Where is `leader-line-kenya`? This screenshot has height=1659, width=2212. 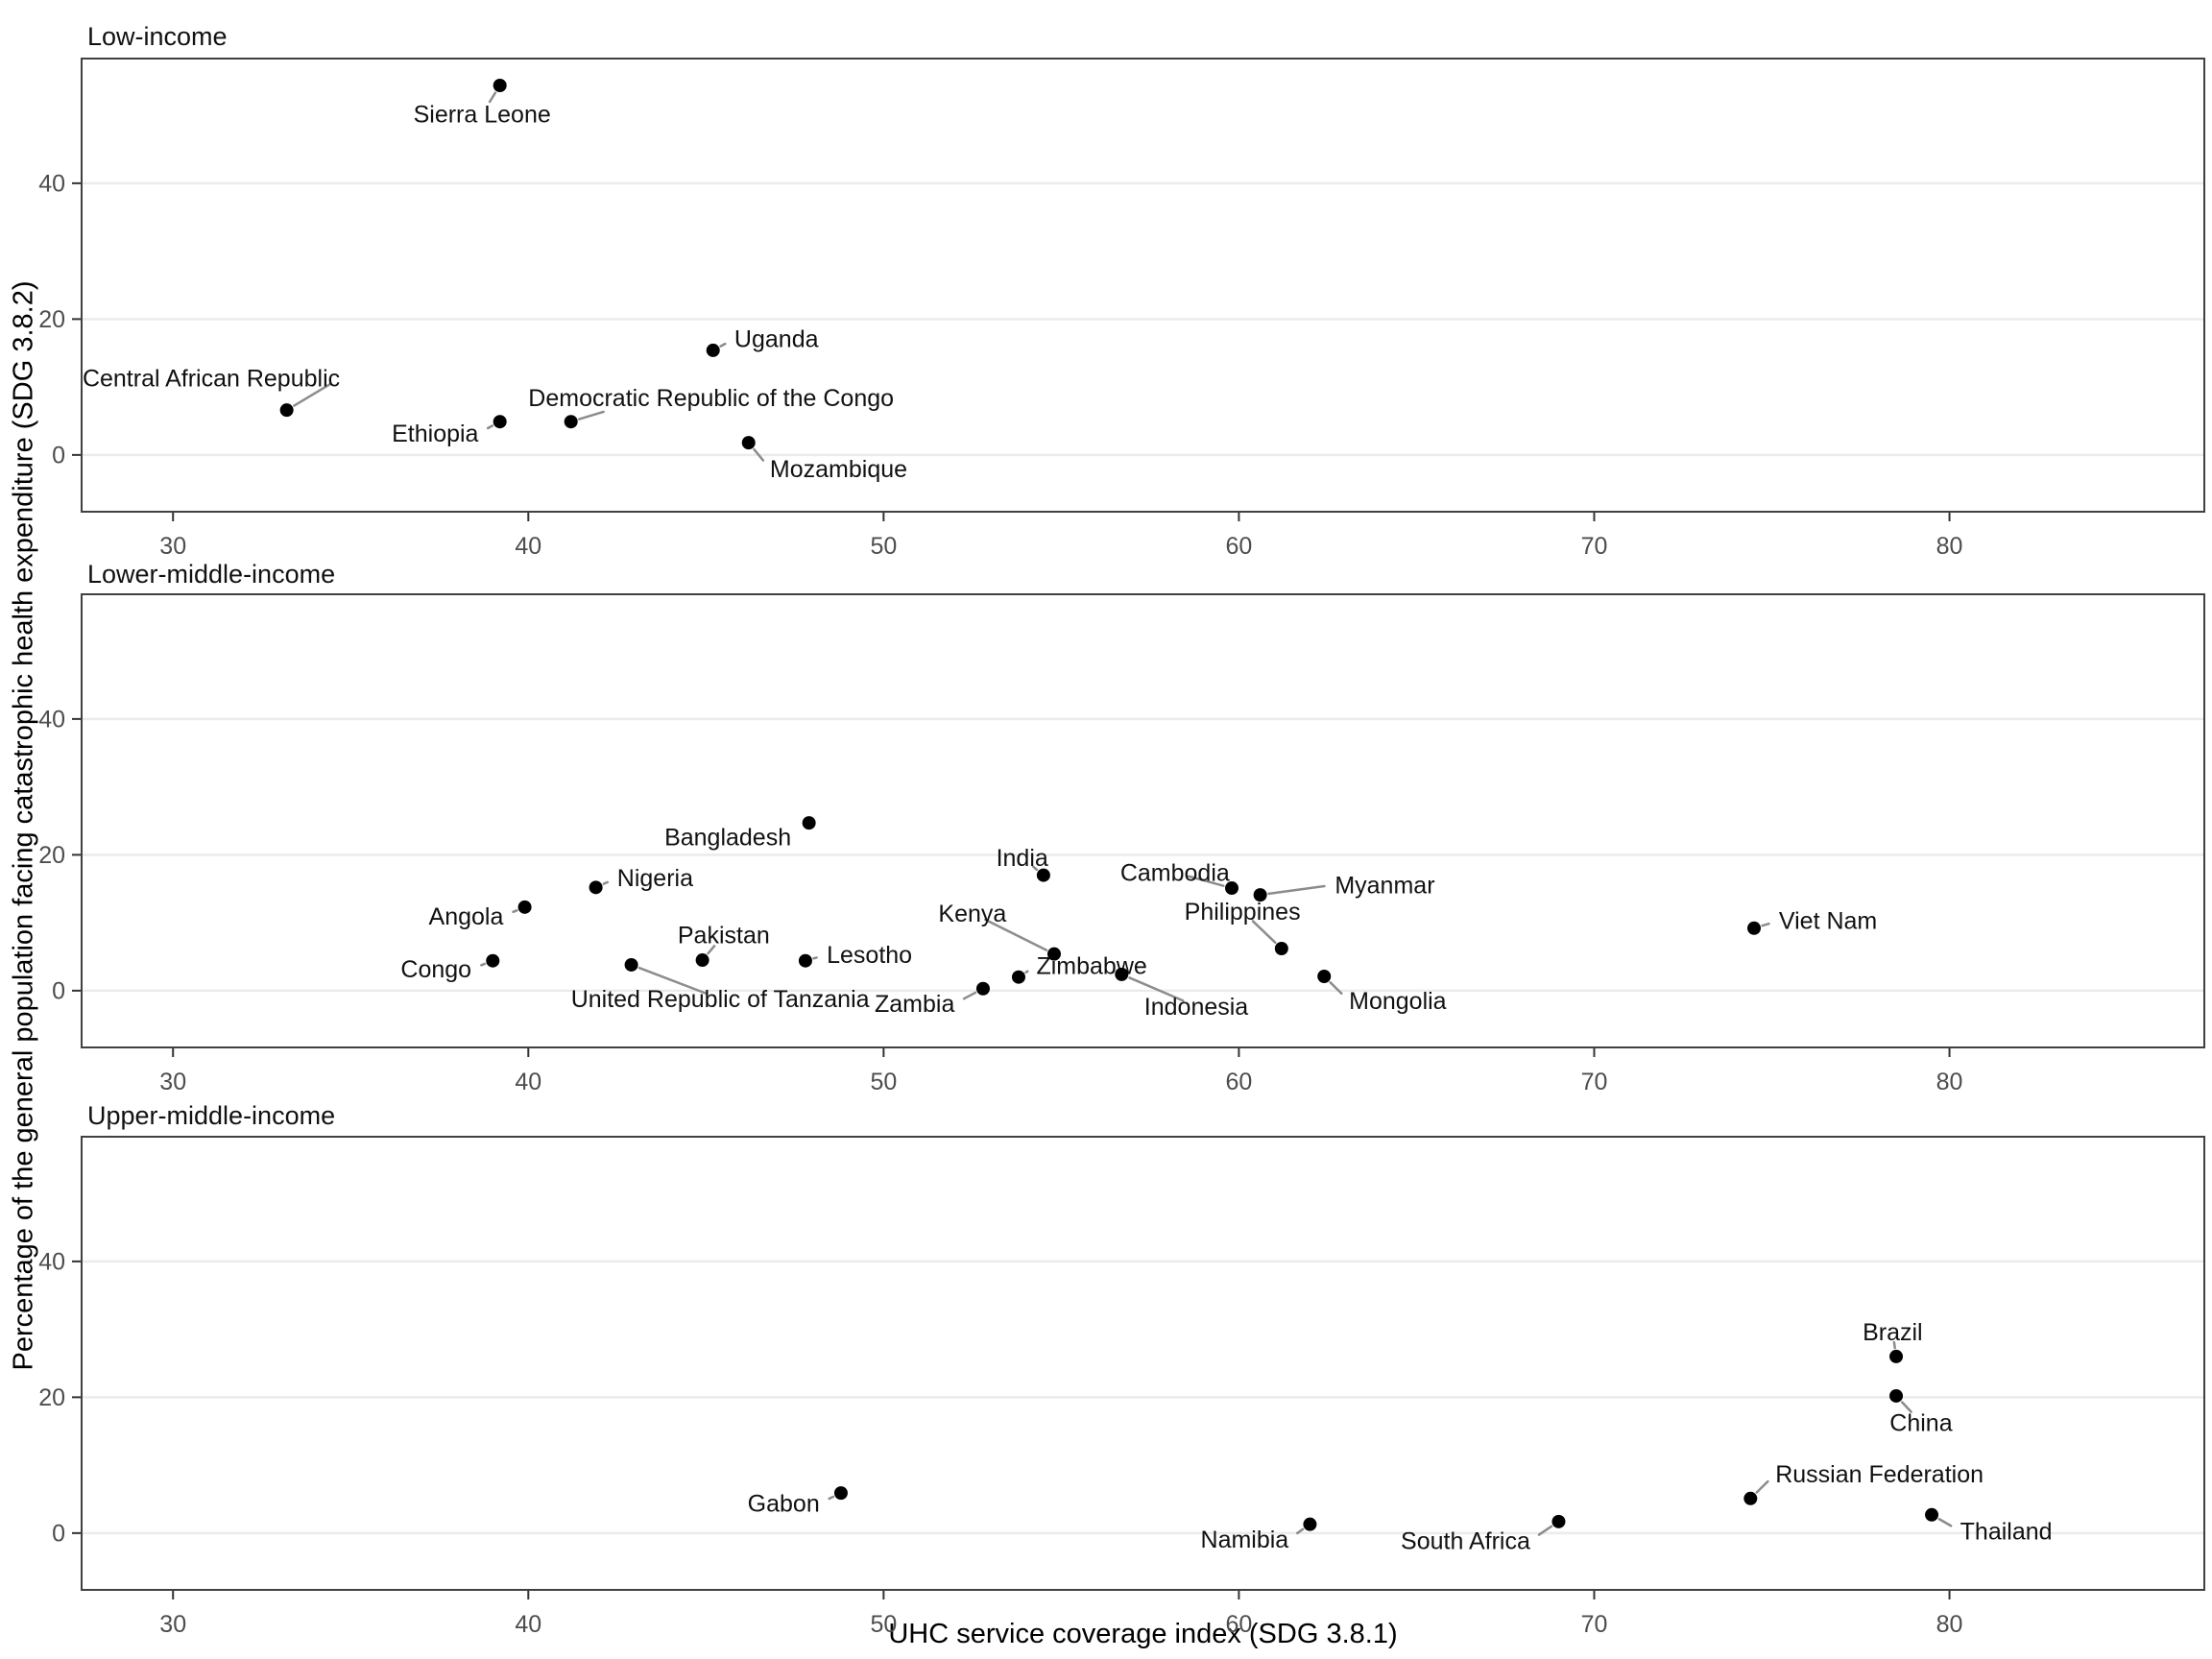
leader-line-kenya is located at coordinates (1016, 934).